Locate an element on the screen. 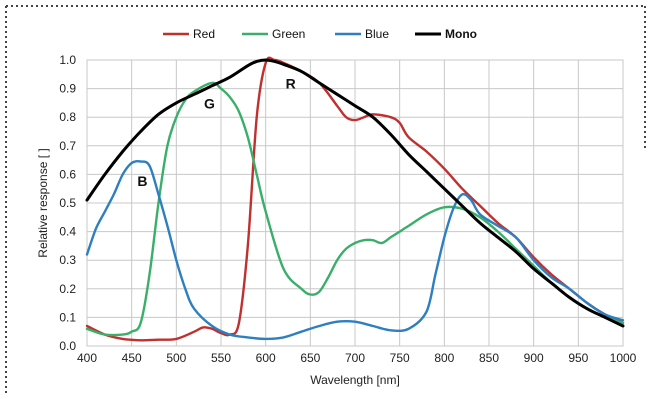 The width and height of the screenshot is (650, 399). legend-label-red: Red is located at coordinates (204, 34).